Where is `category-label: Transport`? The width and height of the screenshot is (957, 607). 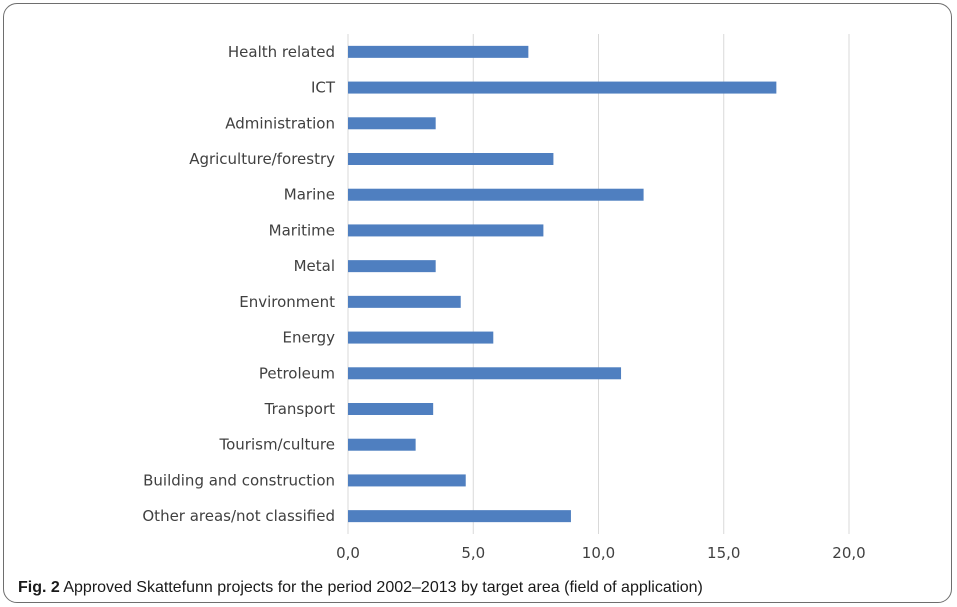 category-label: Transport is located at coordinates (300, 409).